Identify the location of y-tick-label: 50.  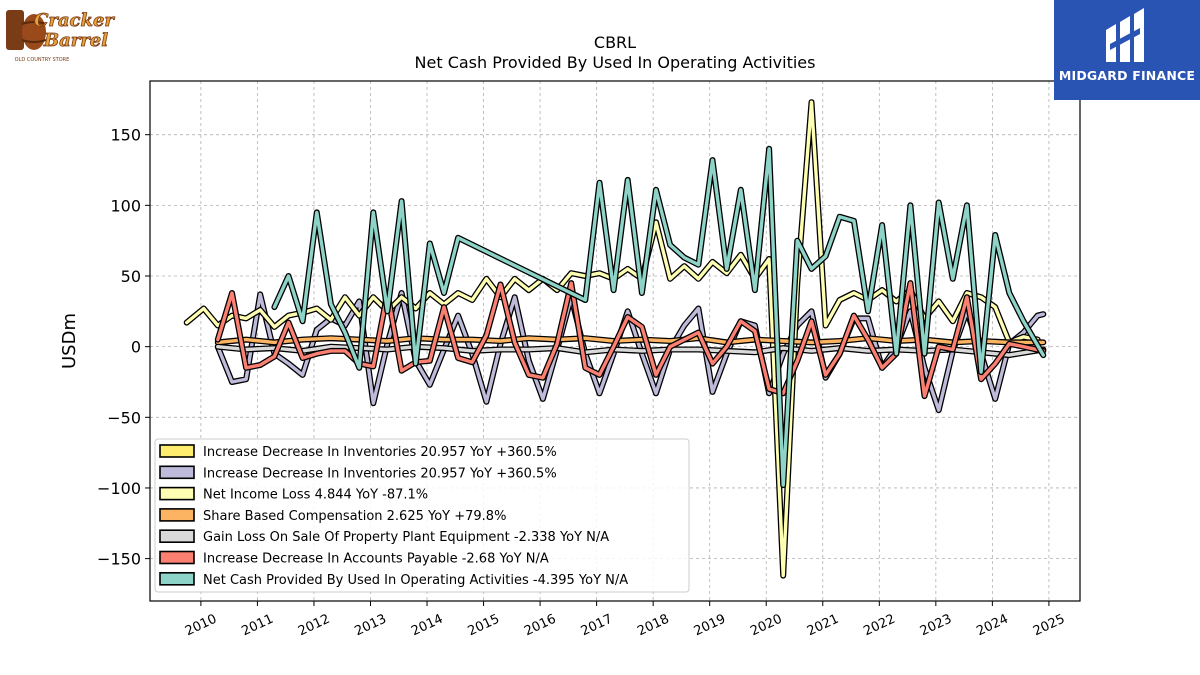
(131, 276).